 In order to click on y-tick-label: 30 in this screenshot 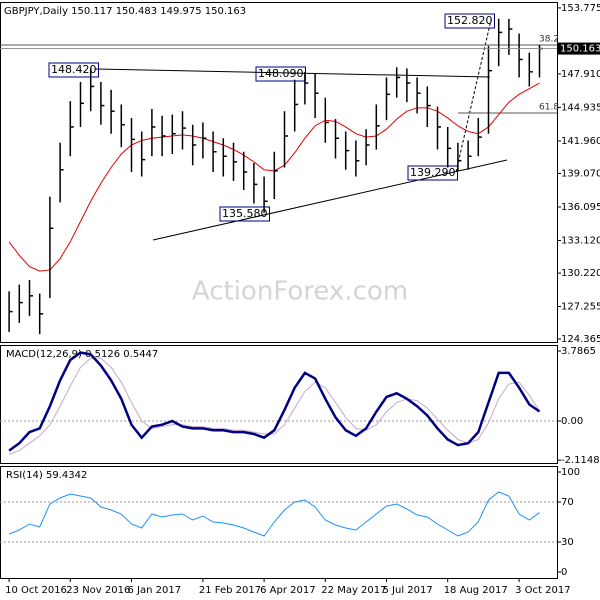, I will do `click(567, 542)`.